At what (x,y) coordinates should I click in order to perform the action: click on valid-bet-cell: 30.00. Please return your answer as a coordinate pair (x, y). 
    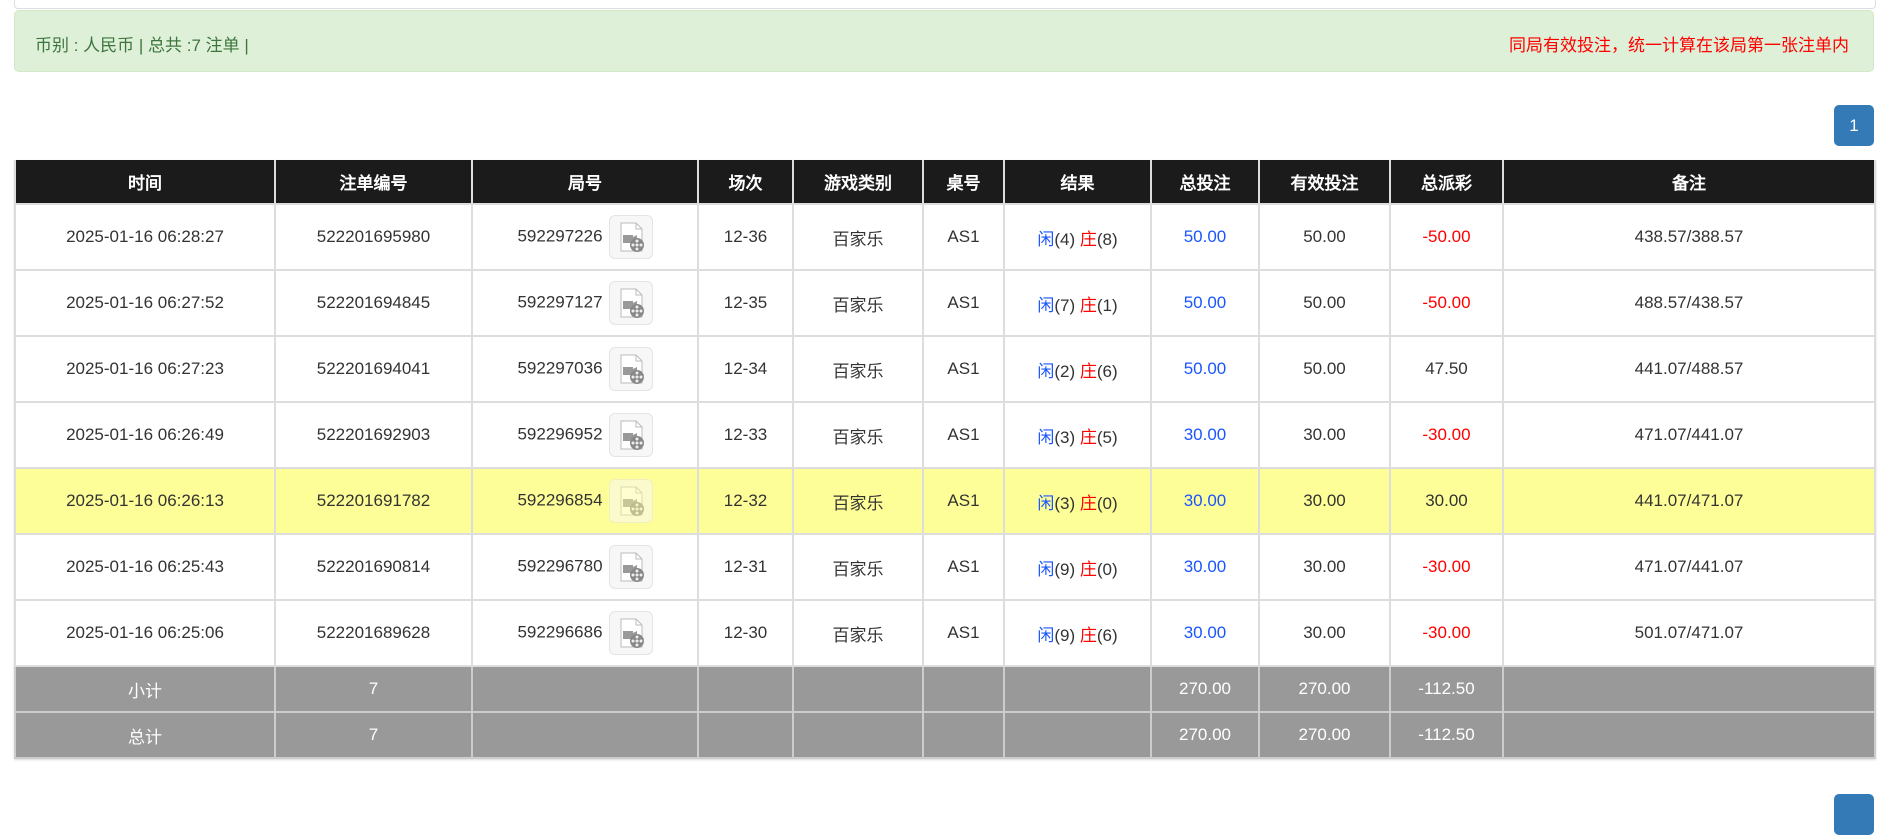
    Looking at the image, I should click on (1324, 501).